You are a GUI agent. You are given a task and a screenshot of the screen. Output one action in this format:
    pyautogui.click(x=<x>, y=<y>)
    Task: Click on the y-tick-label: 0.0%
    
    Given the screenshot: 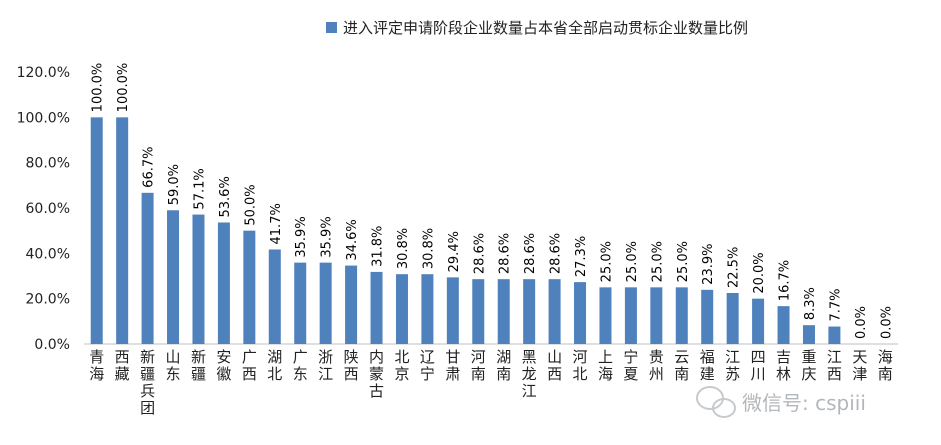 What is the action you would take?
    pyautogui.click(x=52, y=345)
    